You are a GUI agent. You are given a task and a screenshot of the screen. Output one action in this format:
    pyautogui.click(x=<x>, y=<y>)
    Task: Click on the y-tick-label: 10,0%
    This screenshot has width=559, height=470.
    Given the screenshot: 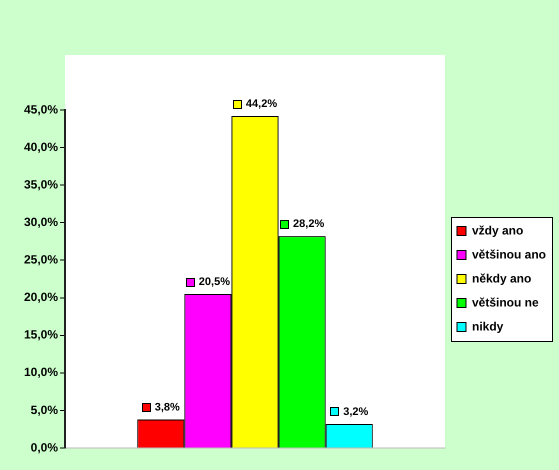 What is the action you would take?
    pyautogui.click(x=41, y=372)
    